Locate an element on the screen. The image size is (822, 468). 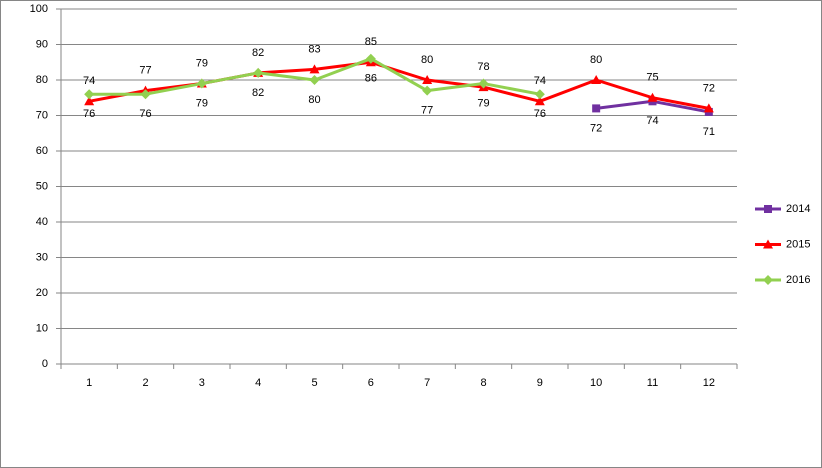
x-tick-label: 5 is located at coordinates (314, 383).